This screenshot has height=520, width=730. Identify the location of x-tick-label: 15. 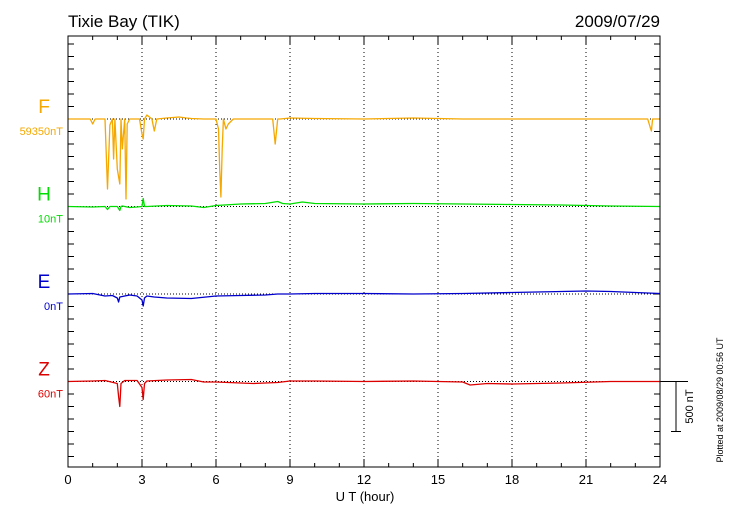
(438, 479).